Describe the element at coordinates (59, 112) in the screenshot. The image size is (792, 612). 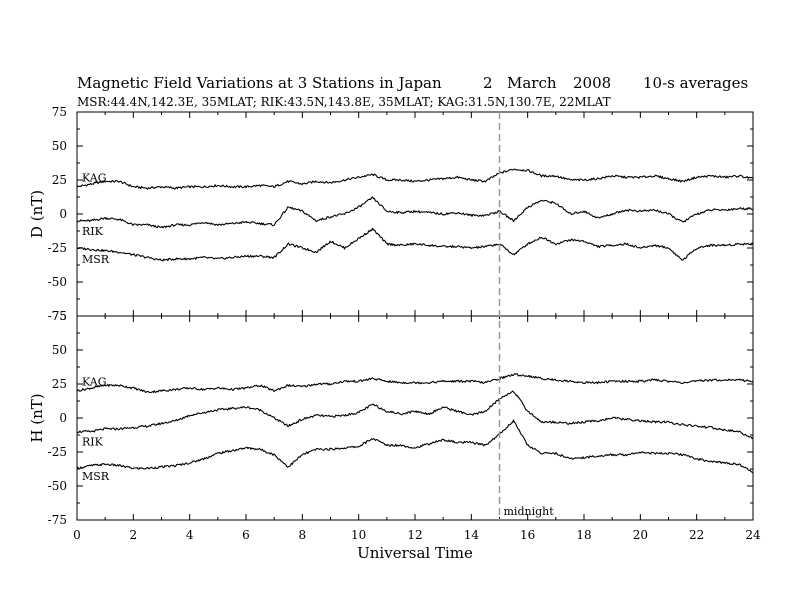
I see `ytick-label-d-6: 75` at that location.